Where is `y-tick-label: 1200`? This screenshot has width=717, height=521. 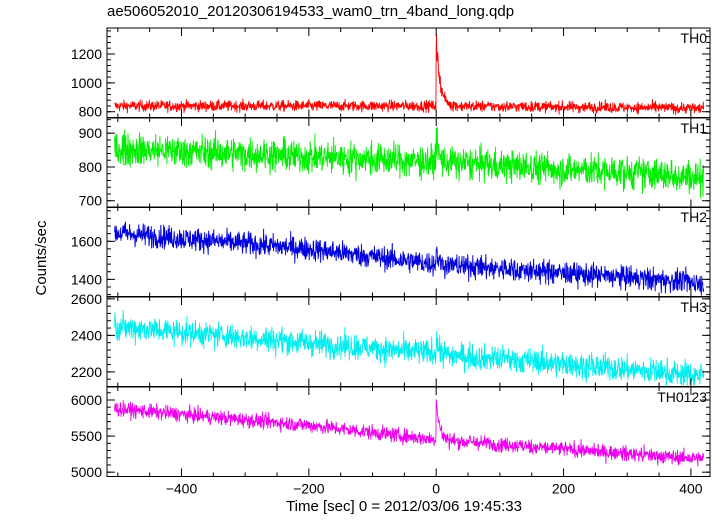
y-tick-label: 1200 is located at coordinates (86, 54).